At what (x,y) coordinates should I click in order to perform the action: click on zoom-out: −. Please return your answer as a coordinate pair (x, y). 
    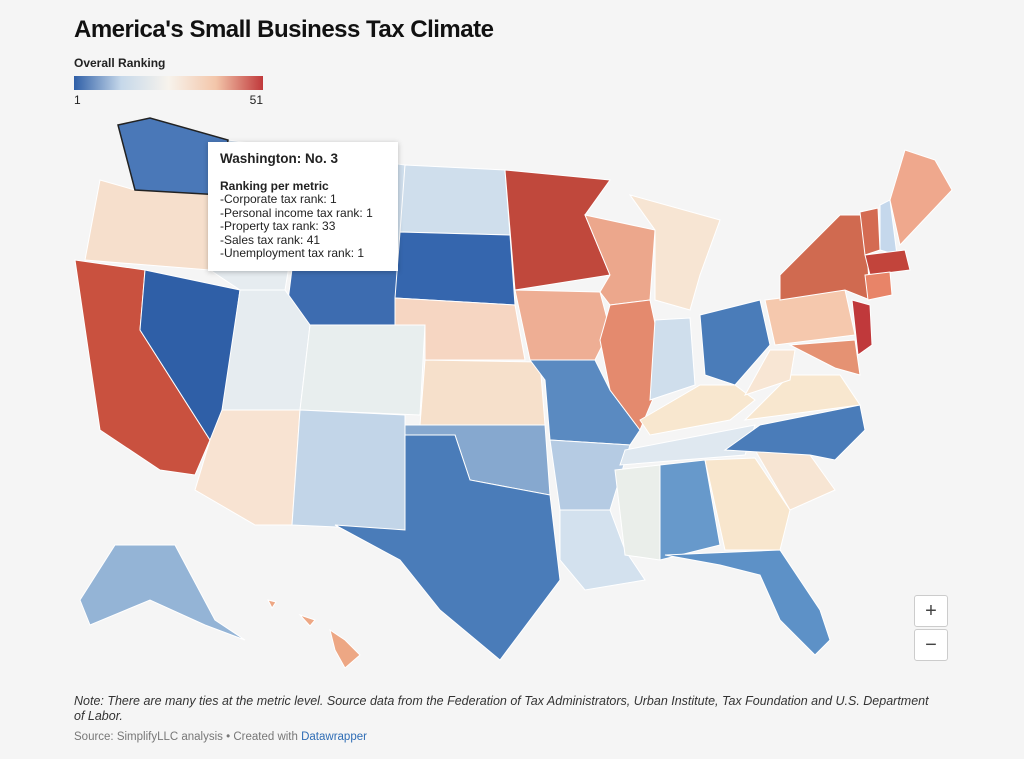
    Looking at the image, I should click on (931, 645).